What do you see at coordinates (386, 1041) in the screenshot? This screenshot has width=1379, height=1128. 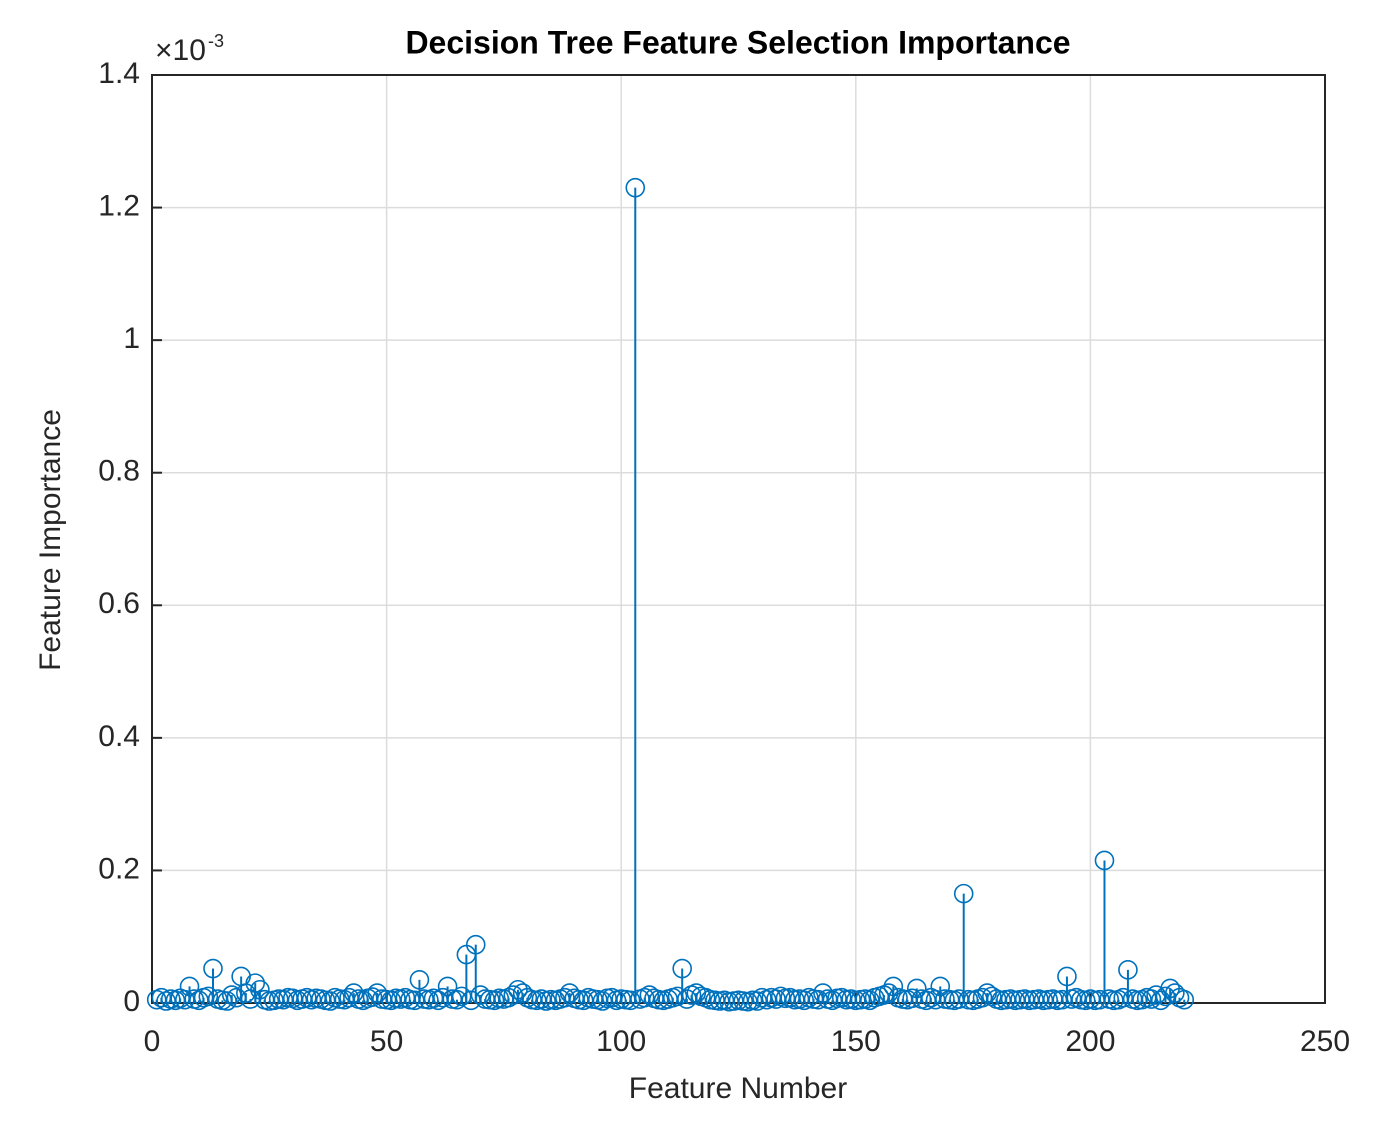 I see `x-tick-label: 50` at bounding box center [386, 1041].